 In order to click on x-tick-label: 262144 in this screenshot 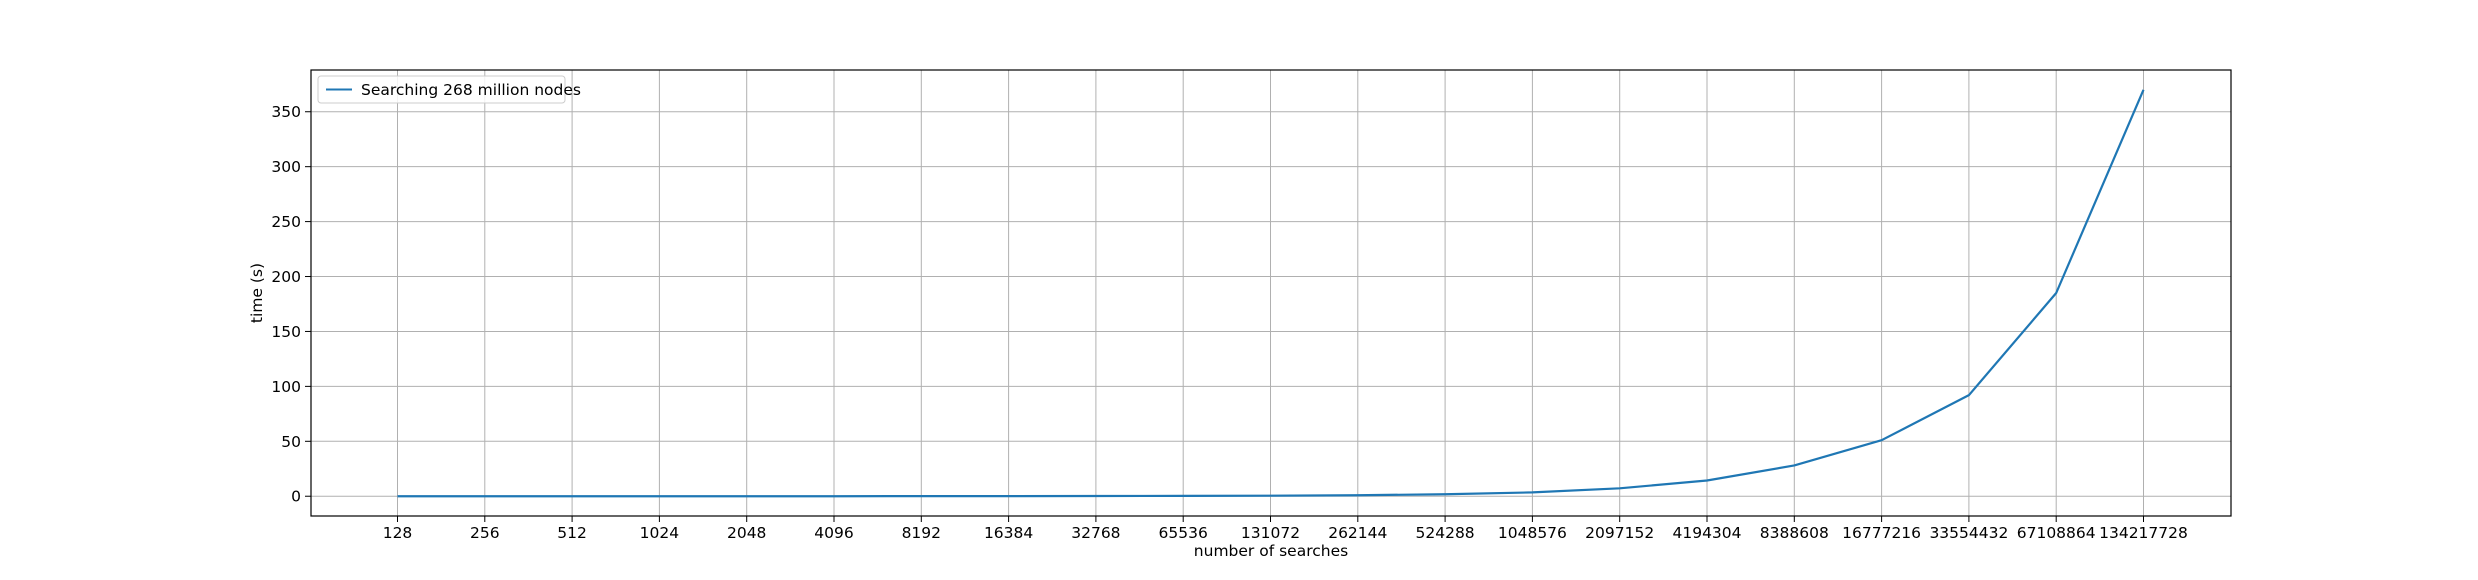, I will do `click(1357, 533)`.